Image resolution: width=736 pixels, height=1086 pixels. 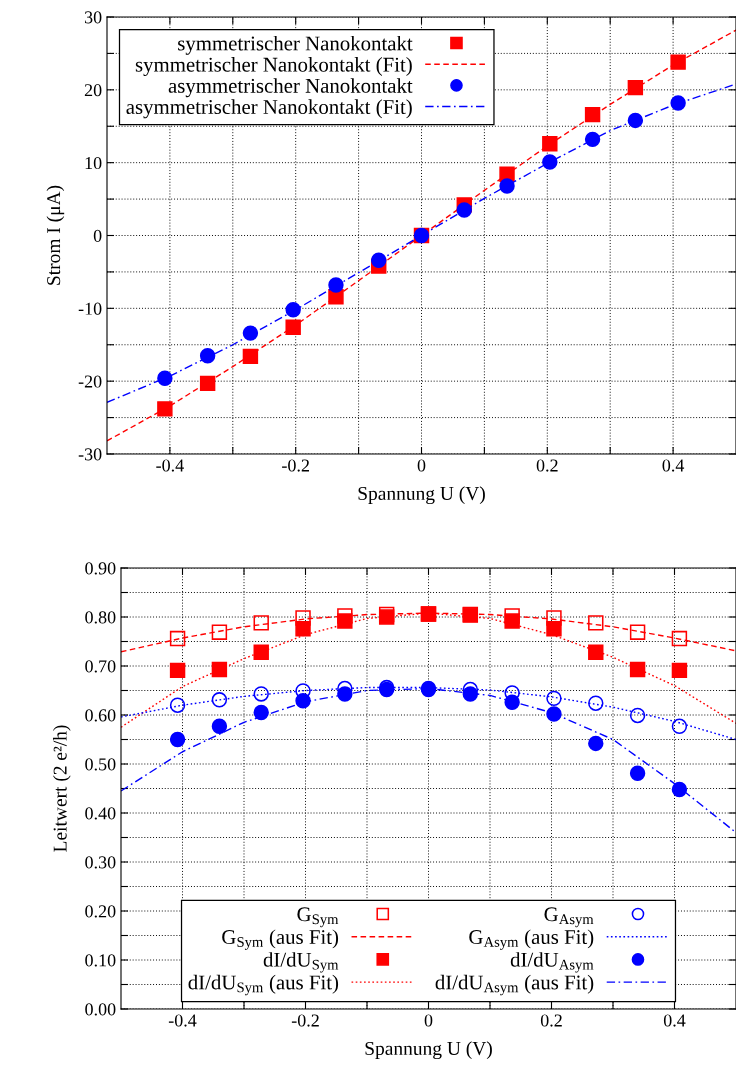 What do you see at coordinates (552, 962) in the screenshot?
I see `legend-label: dI/dU$_{Asym}$` at bounding box center [552, 962].